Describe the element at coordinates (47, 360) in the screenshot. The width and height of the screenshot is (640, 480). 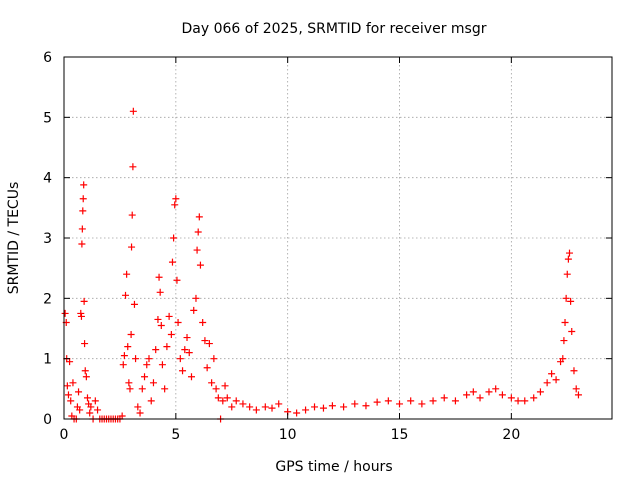
I see `y-tick-label: 1` at that location.